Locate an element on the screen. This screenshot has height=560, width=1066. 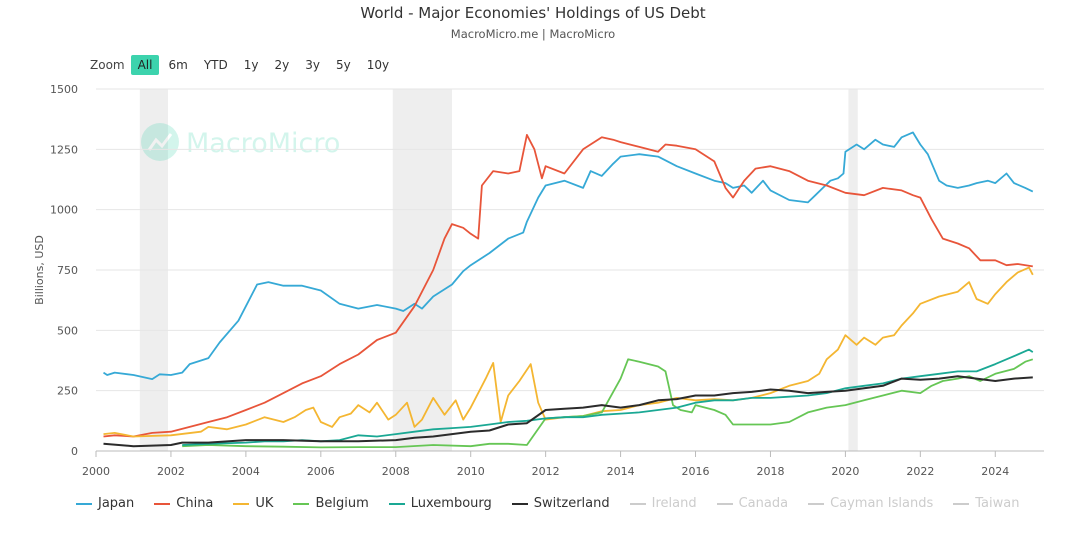
legend-item-switzerland: Switzerland is located at coordinates (560, 503).